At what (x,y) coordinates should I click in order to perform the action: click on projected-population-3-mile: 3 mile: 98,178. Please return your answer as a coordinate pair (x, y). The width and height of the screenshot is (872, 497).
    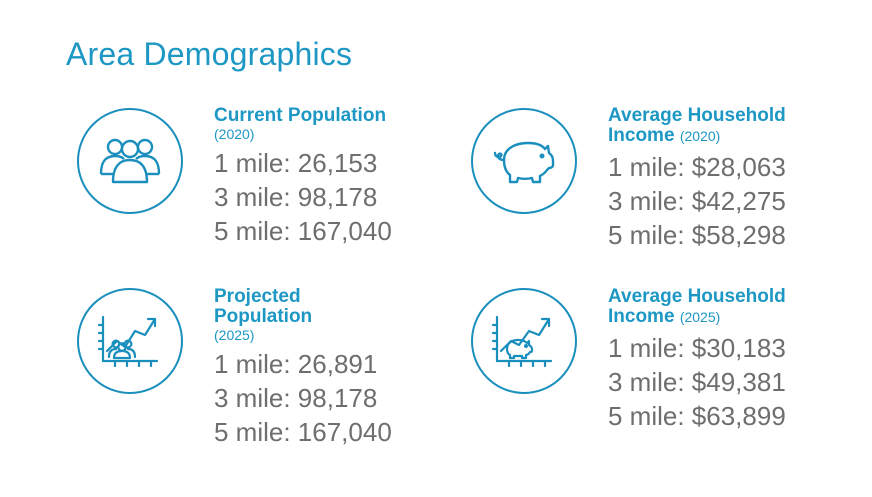
    Looking at the image, I should click on (296, 398).